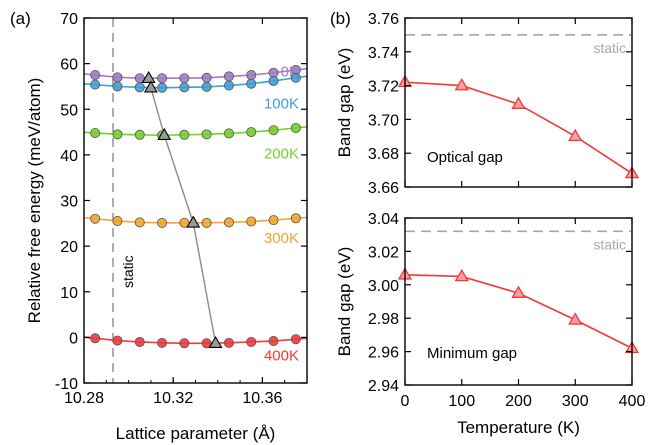 This screenshot has height=445, width=664. I want to click on y-tick-label: 3.04, so click(383, 219).